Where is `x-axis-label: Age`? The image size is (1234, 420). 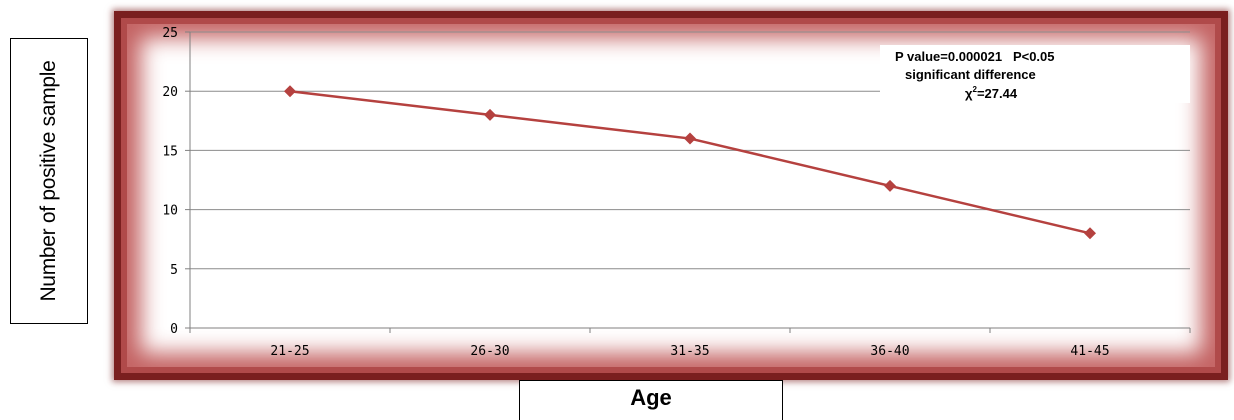 x-axis-label: Age is located at coordinates (651, 397).